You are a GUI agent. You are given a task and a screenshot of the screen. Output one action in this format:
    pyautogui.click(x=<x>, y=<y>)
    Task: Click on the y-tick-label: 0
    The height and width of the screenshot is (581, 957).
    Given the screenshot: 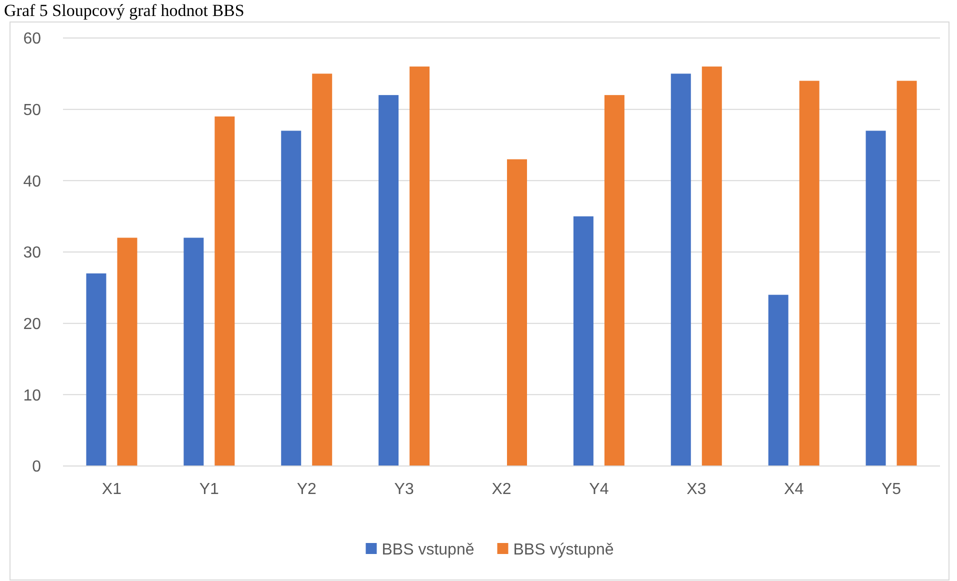 What is the action you would take?
    pyautogui.click(x=37, y=467)
    